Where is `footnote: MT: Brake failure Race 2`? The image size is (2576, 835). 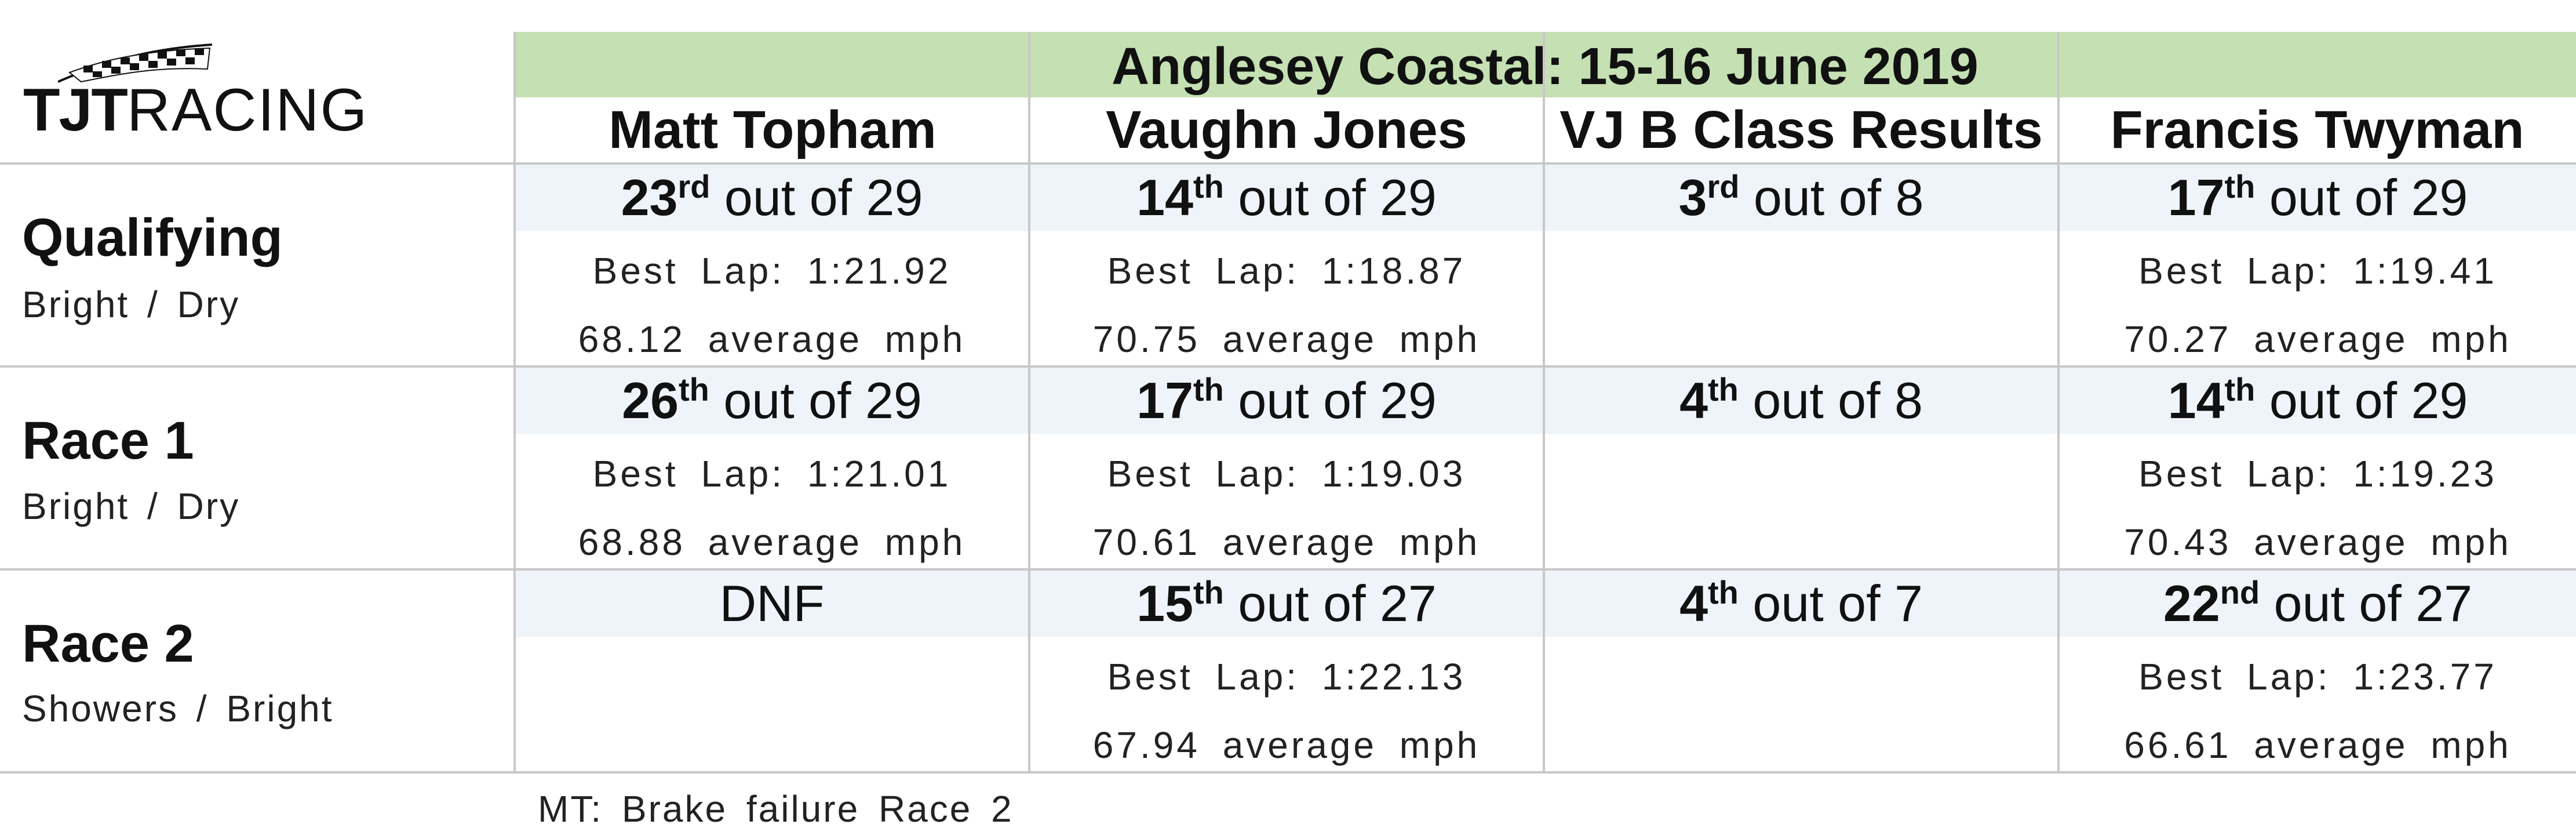
footnote: MT: Brake failure Race 2 is located at coordinates (776, 809).